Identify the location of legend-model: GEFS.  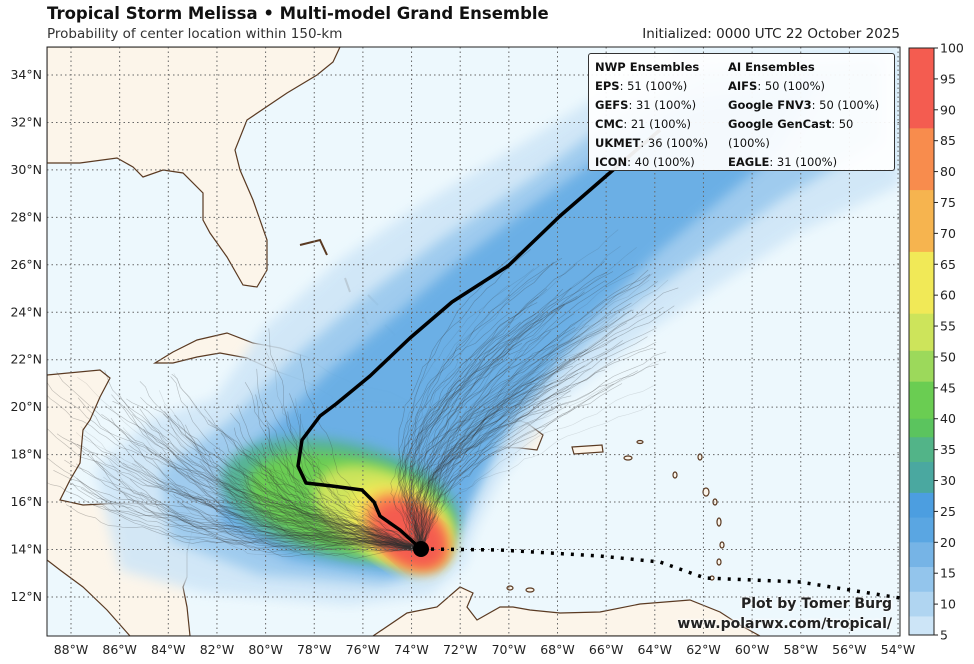
(612, 105).